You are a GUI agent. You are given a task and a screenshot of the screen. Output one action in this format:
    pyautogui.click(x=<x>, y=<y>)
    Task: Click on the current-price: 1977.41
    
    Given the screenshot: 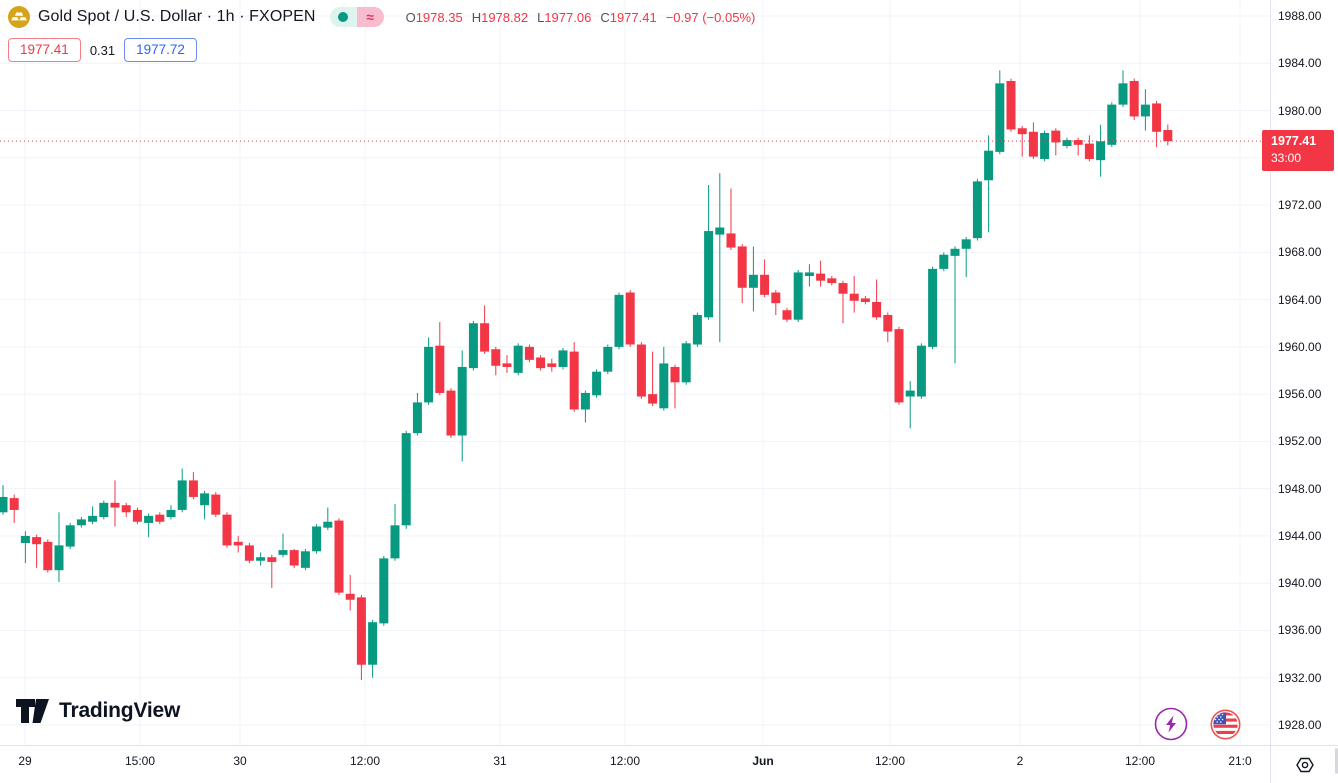 What is the action you would take?
    pyautogui.click(x=1294, y=141)
    